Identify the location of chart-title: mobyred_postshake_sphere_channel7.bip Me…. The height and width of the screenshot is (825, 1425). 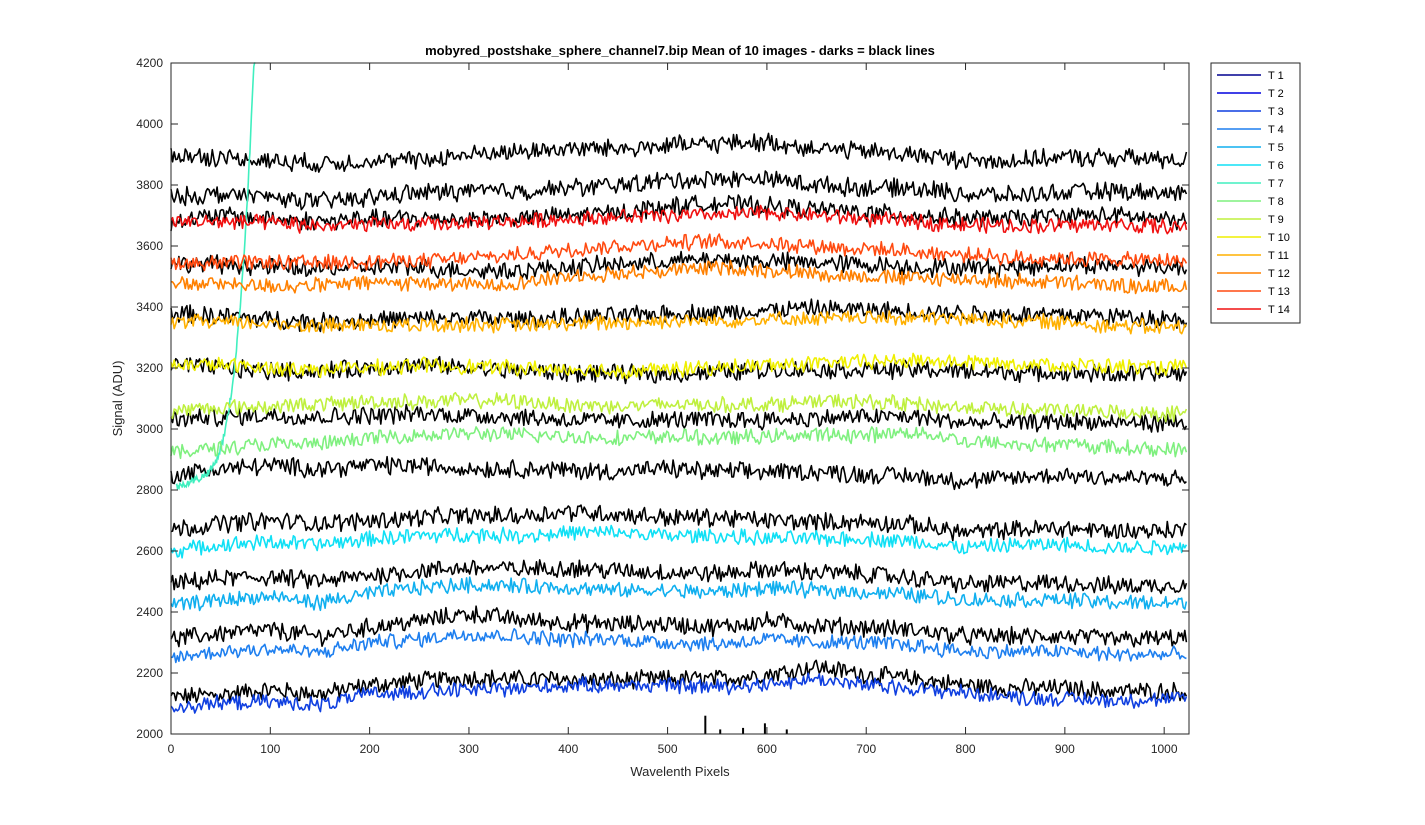
(680, 50).